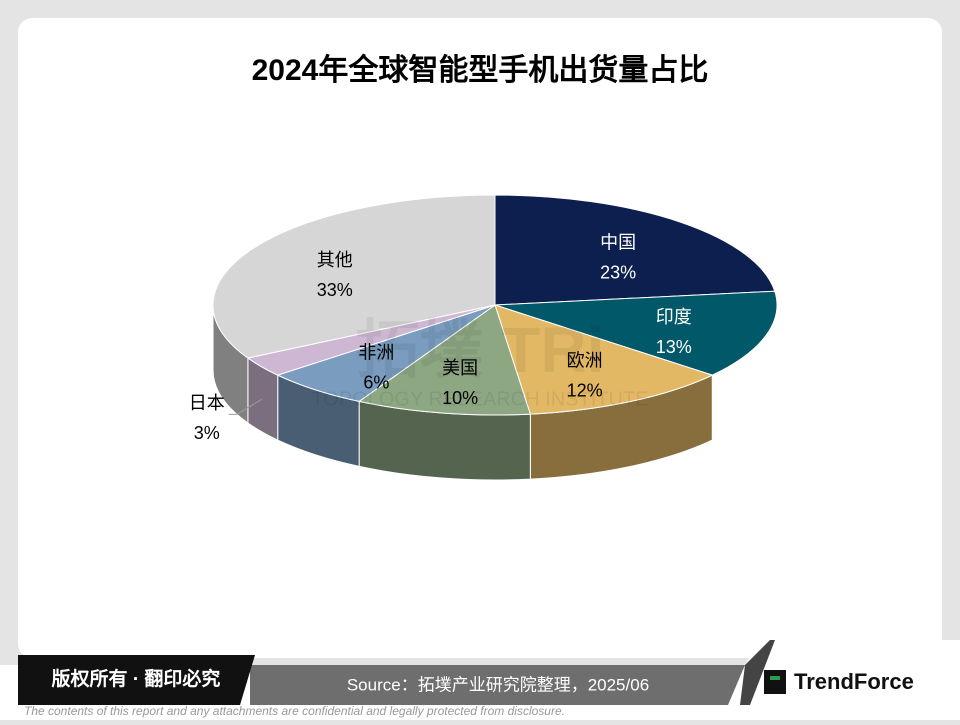 This screenshot has height=725, width=960. I want to click on brand-icon-accent, so click(775, 678).